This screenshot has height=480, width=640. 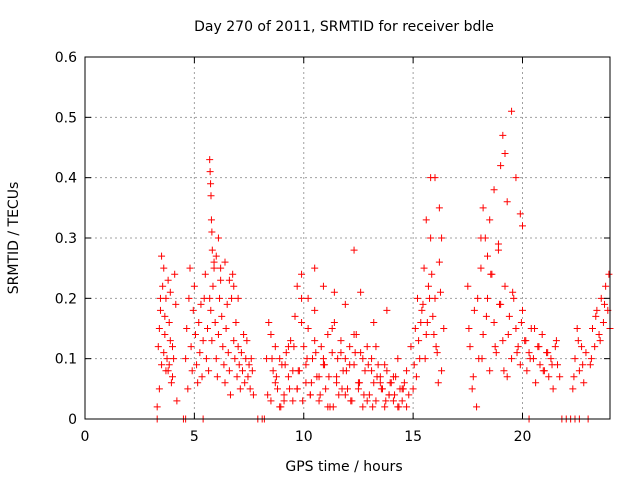 I want to click on y-axis-label: SRMTID / TECUs, so click(x=14, y=238).